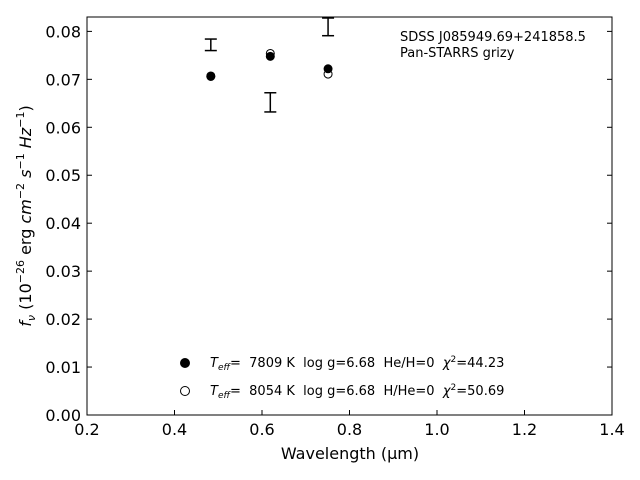 Image resolution: width=640 pixels, height=480 pixels. Describe the element at coordinates (63, 79) in the screenshot. I see `y-tick-label: 0.07` at that location.